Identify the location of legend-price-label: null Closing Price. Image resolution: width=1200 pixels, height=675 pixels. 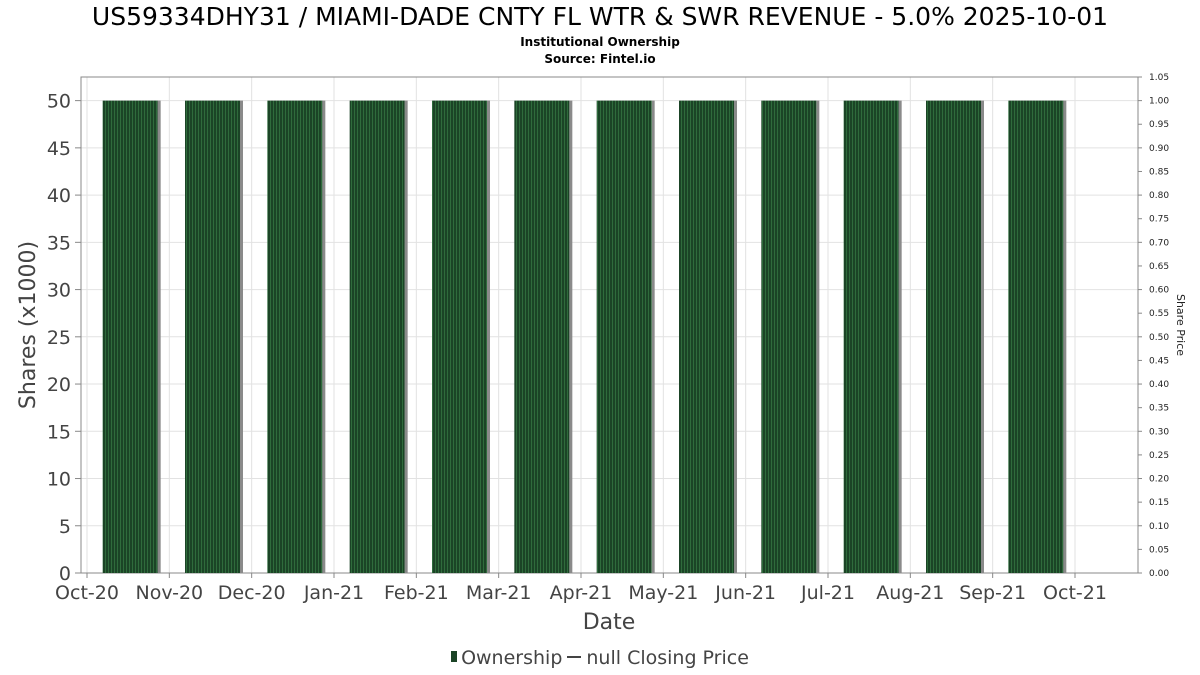
(667, 658).